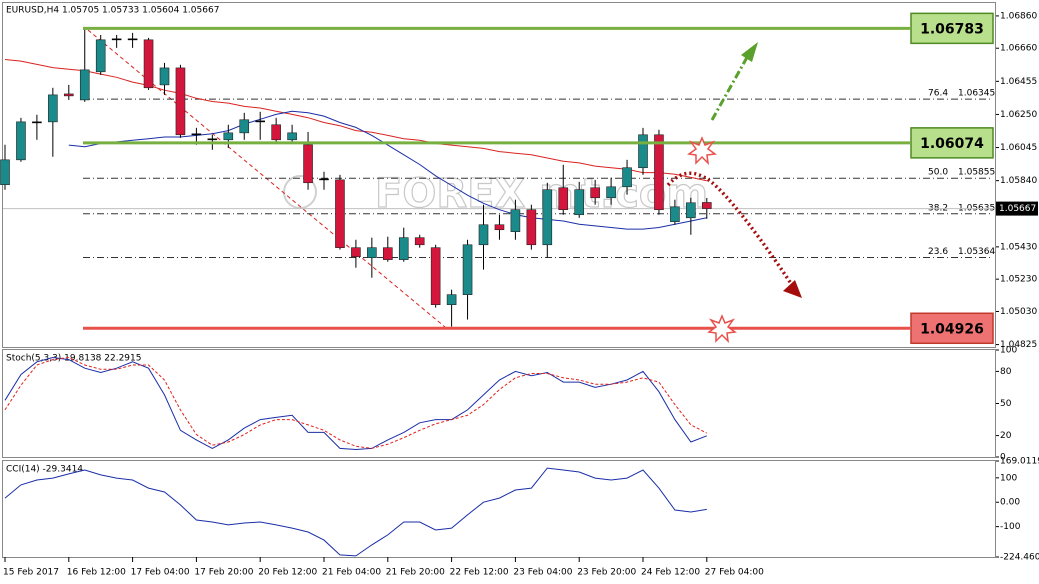 Image resolution: width=1039 pixels, height=584 pixels. I want to click on price-tag-label: 1.05667, so click(1017, 209).